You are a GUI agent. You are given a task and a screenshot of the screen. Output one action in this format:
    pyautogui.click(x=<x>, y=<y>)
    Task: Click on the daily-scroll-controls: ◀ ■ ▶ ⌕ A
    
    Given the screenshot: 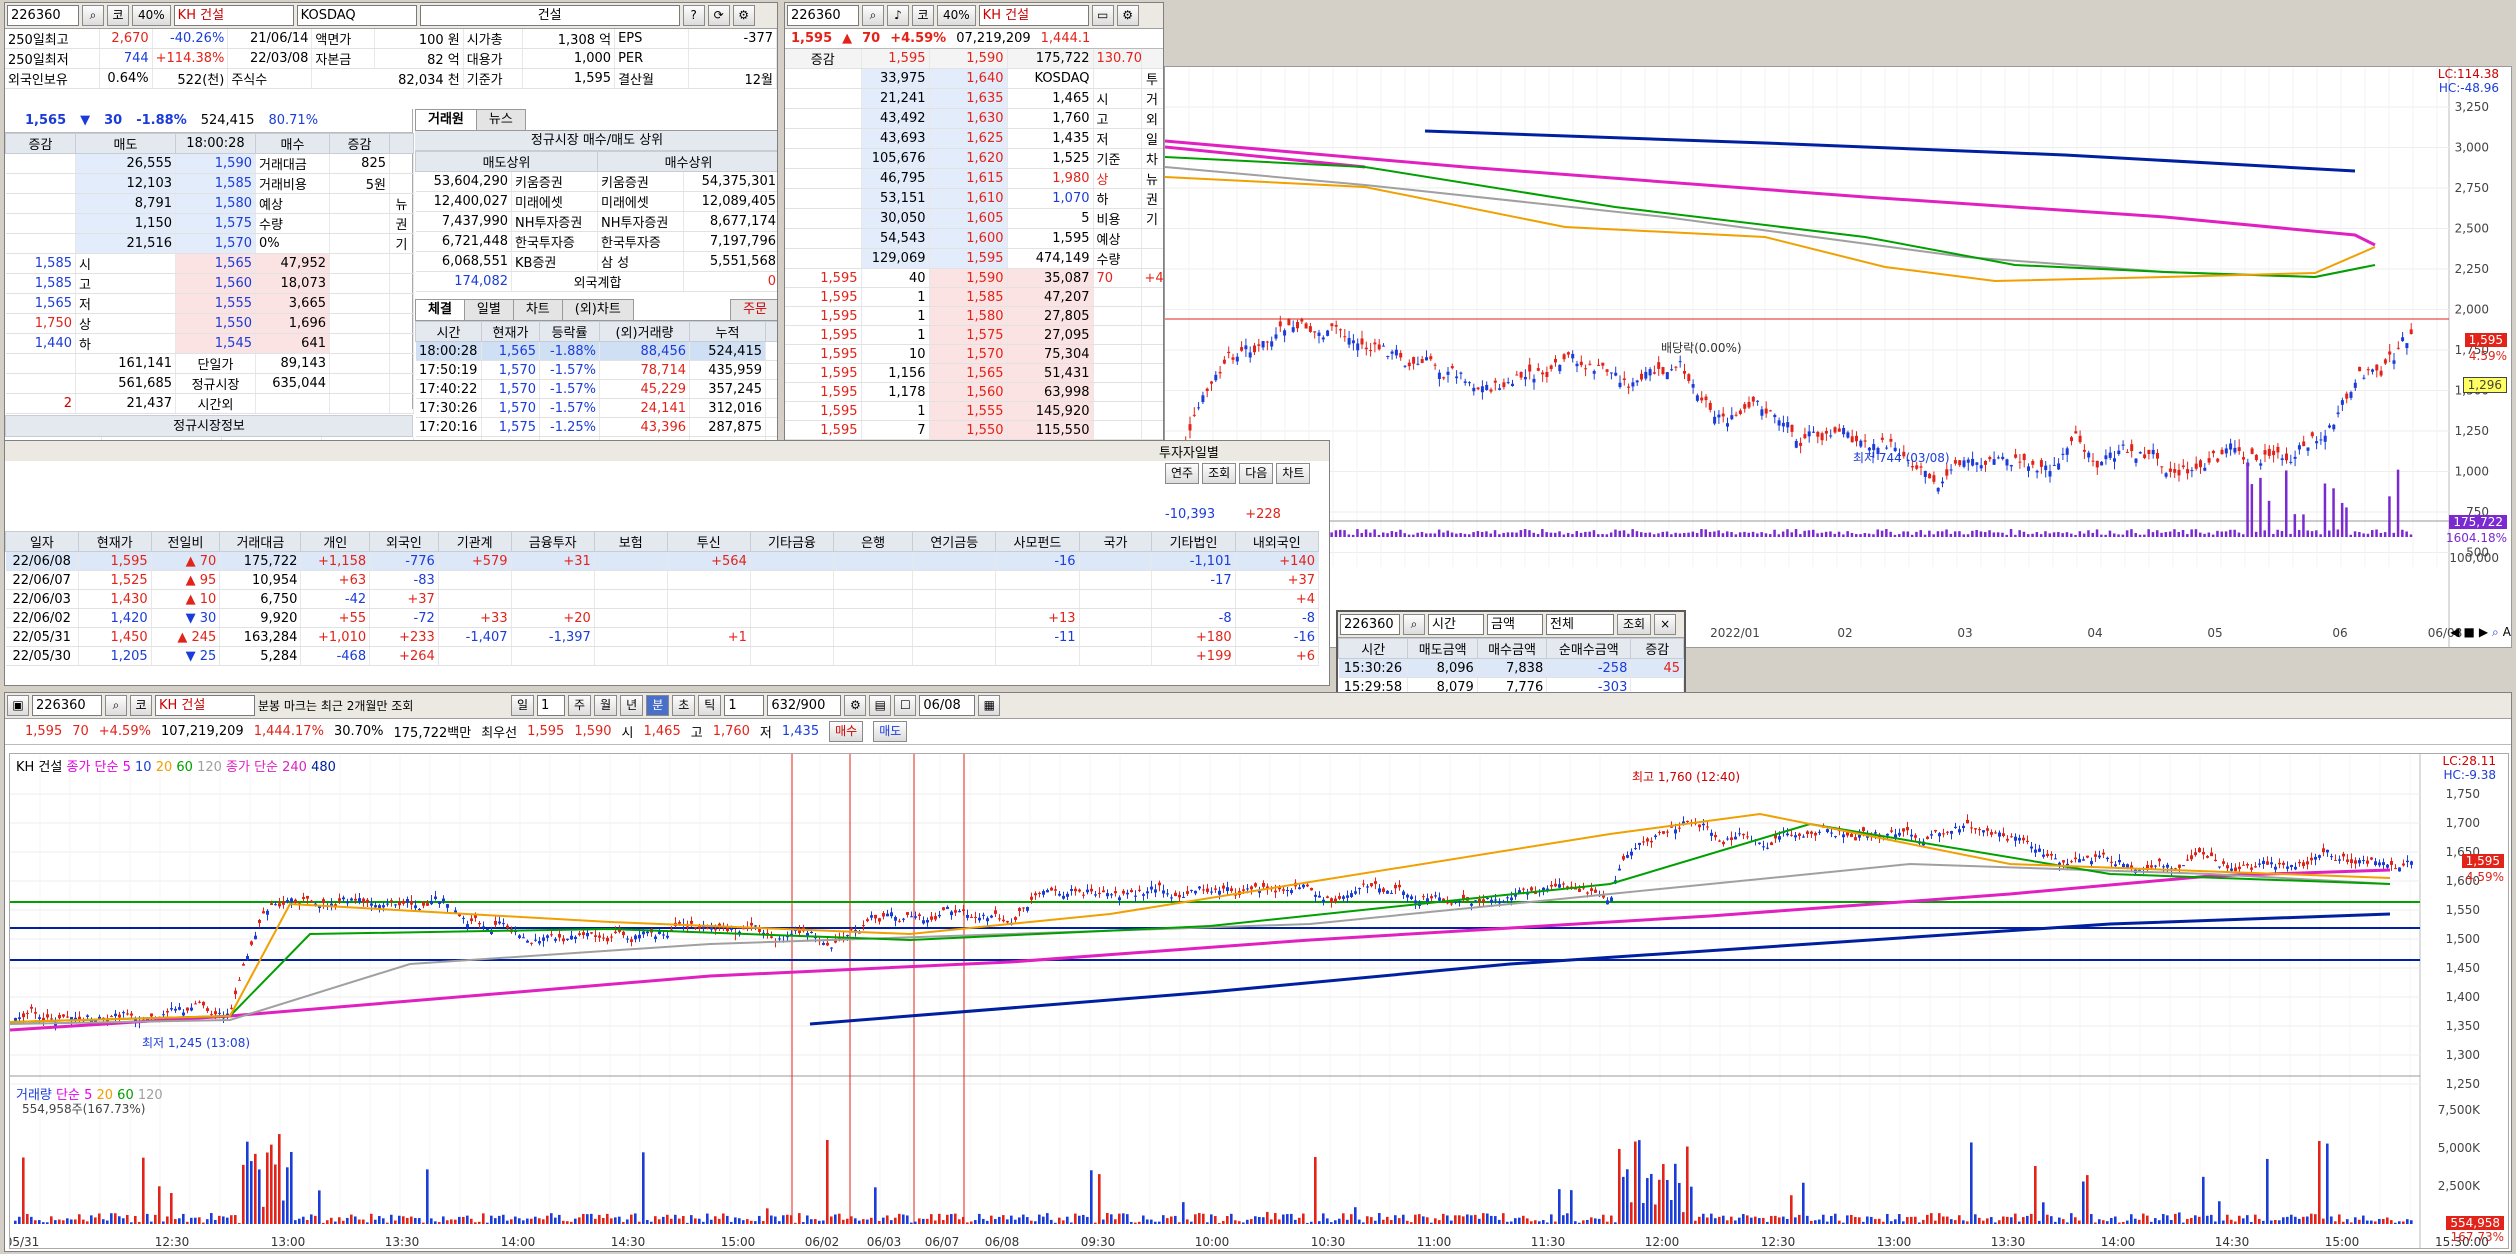 What is the action you would take?
    pyautogui.click(x=2480, y=635)
    